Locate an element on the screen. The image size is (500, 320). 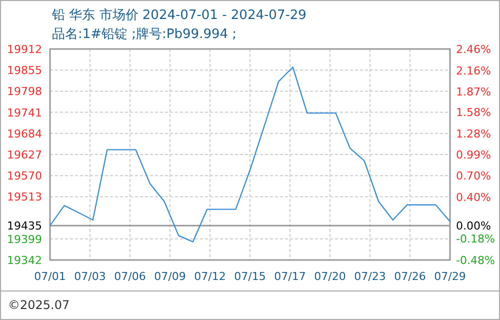
x-tick-label: 07/20 is located at coordinates (330, 276).